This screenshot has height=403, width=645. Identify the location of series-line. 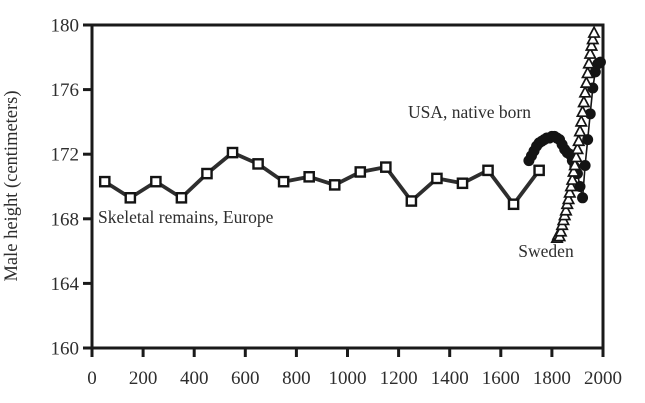
(322, 178).